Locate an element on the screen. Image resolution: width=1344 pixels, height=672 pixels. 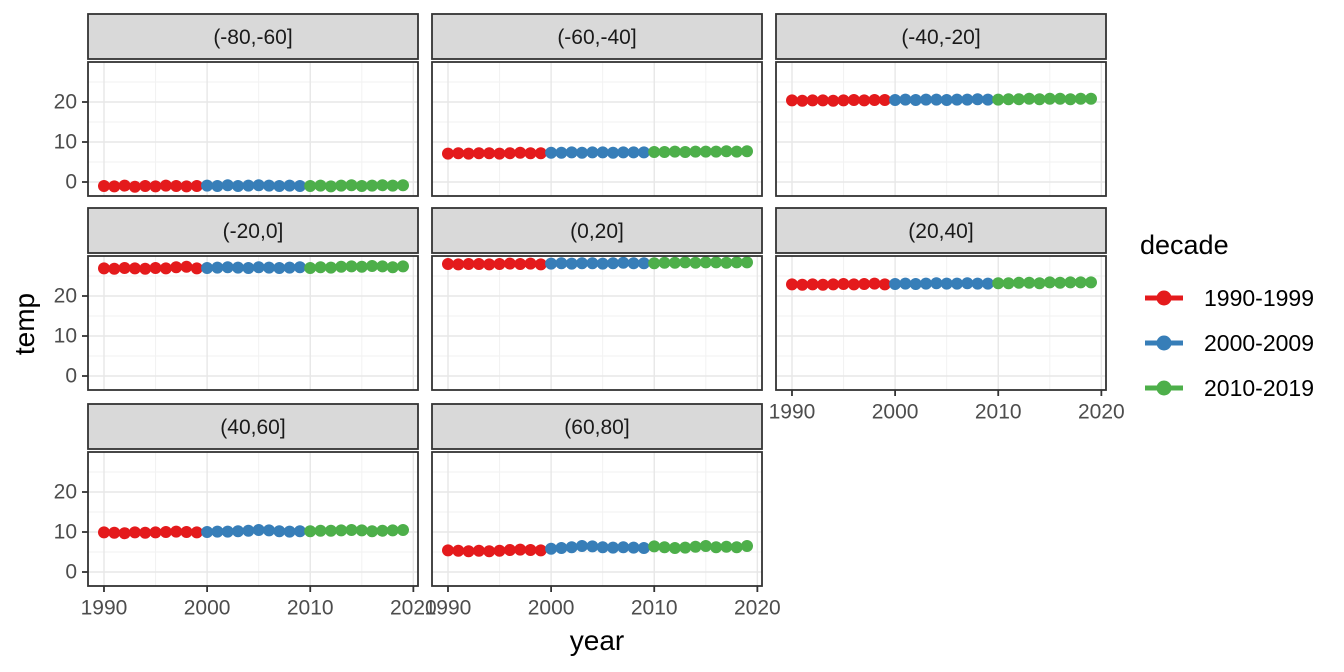
facet-panel: (-80,-60] 0 10 20 is located at coordinates (236, 105).